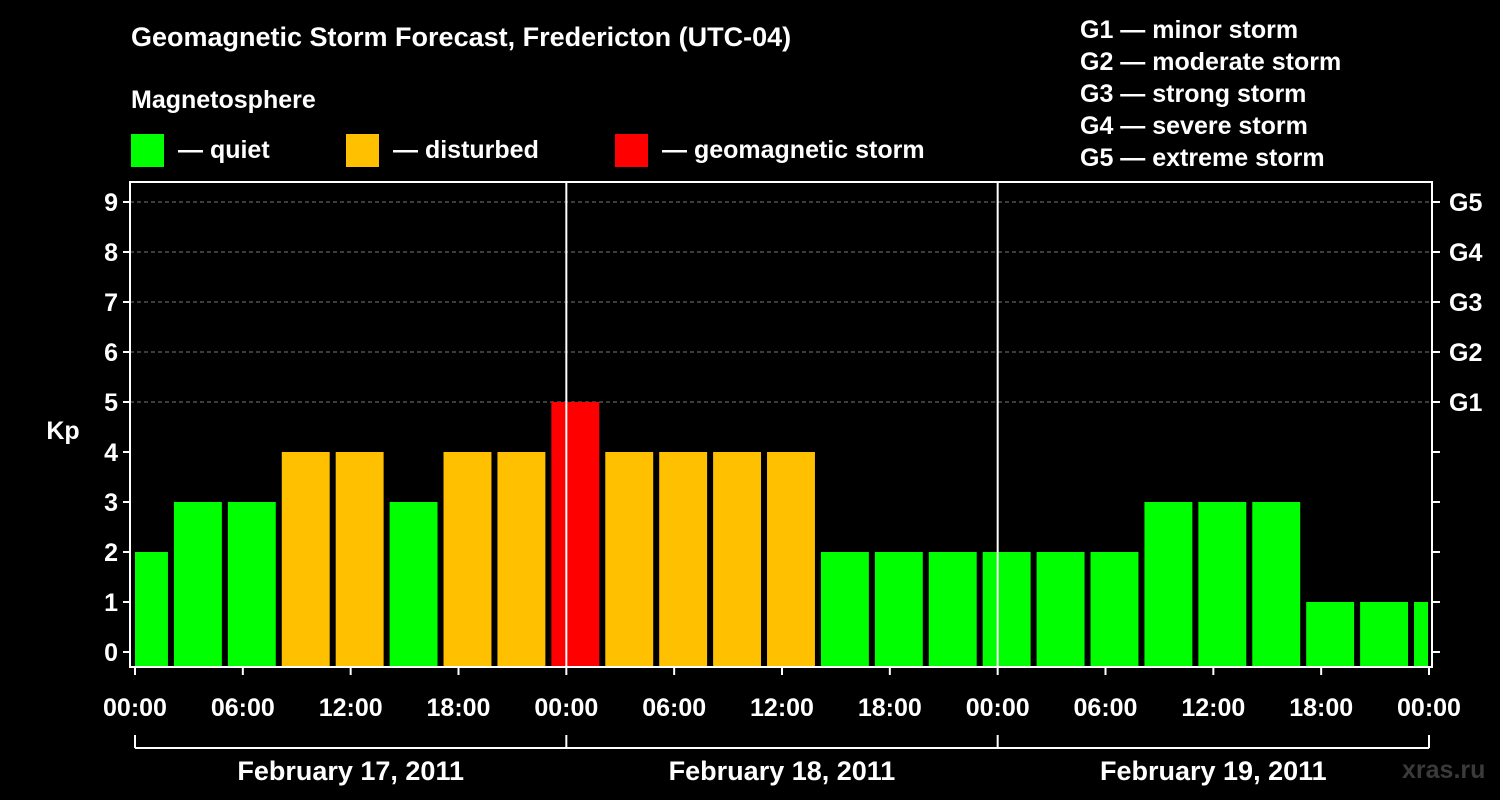 This screenshot has width=1500, height=800. Describe the element at coordinates (1211, 62) in the screenshot. I see `storm-scale-g2: G2 — moderate storm` at that location.